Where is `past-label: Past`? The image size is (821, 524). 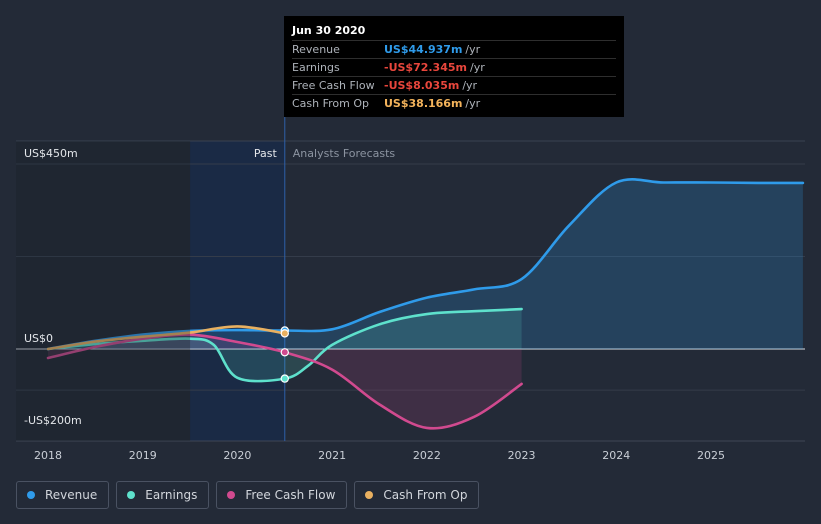
past-label: Past is located at coordinates (266, 153).